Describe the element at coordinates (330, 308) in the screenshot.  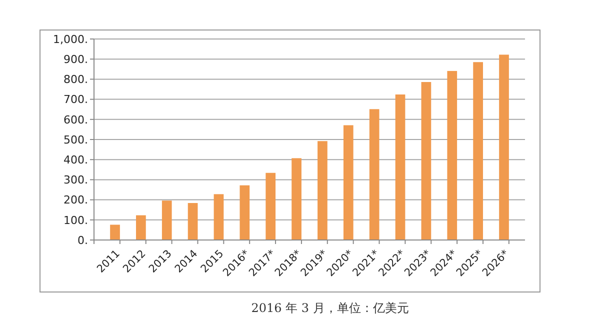
I see `text: 2016 年 3 月，单位：亿美元` at that location.